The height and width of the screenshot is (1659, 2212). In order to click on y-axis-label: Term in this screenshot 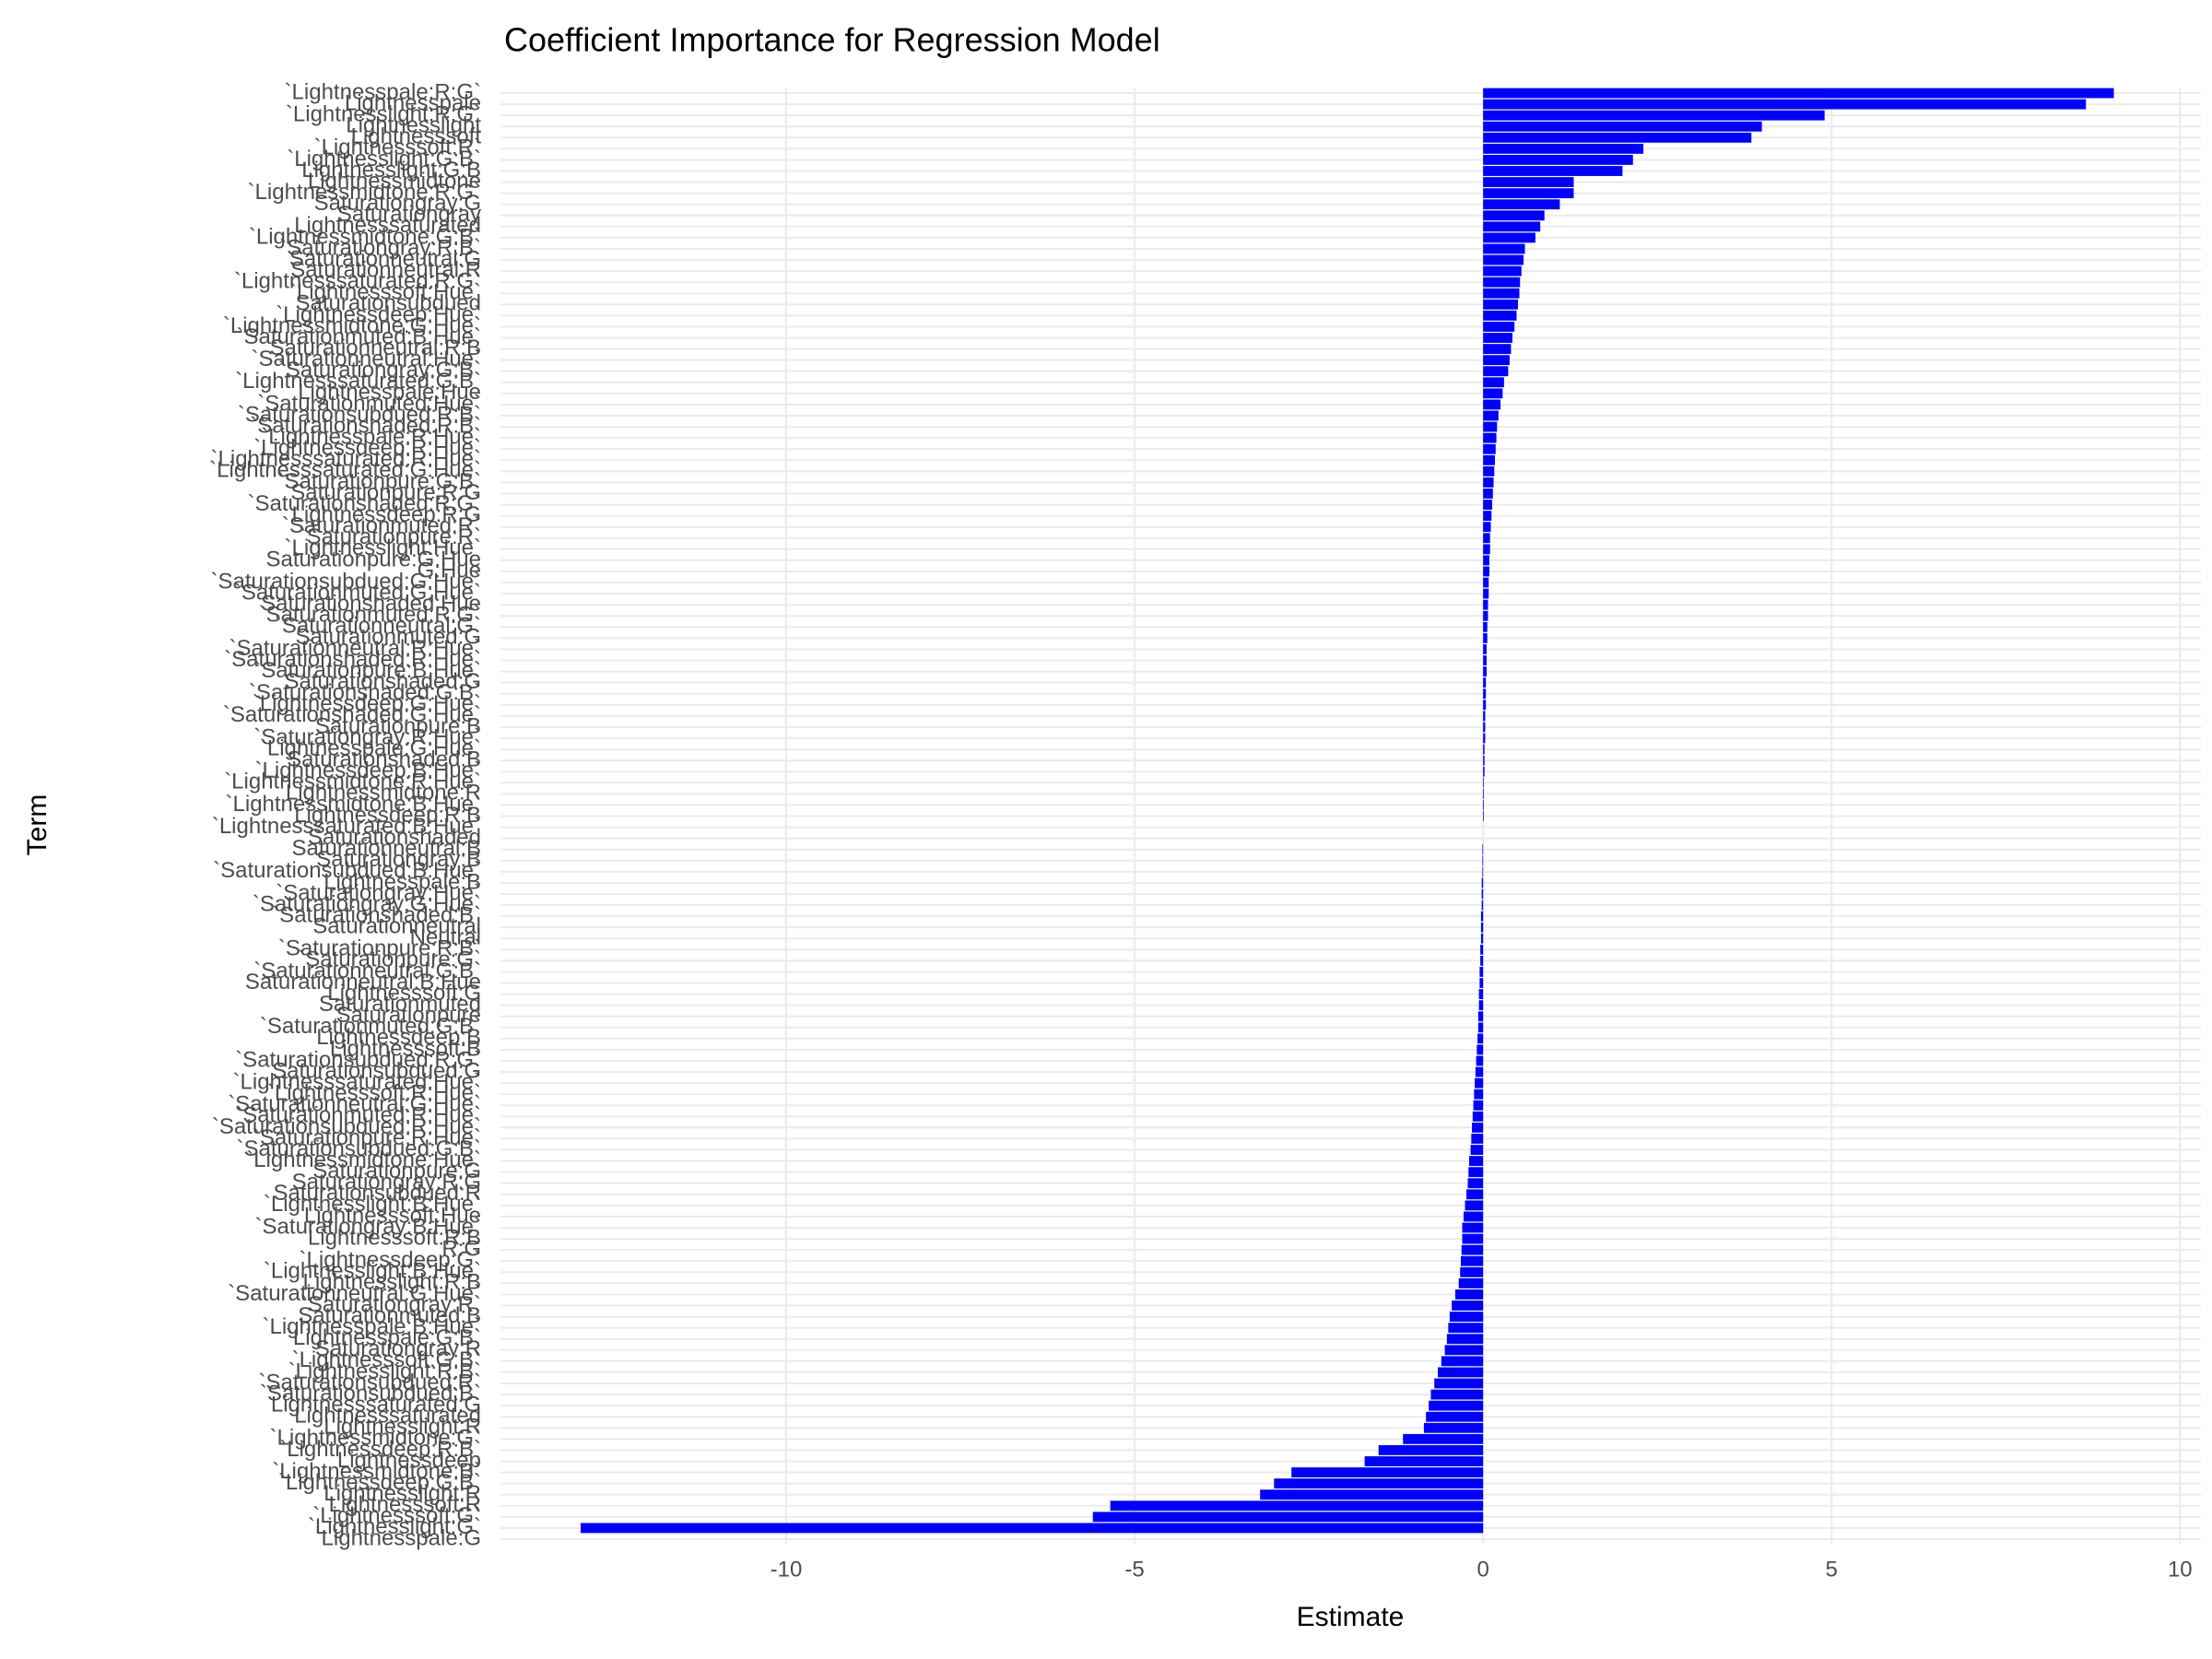, I will do `click(37, 825)`.